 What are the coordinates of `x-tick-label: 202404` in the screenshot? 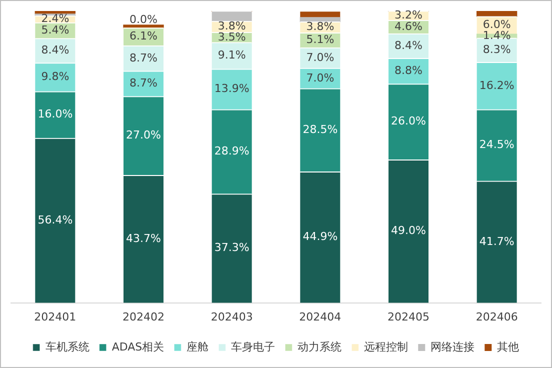 It's located at (320, 317).